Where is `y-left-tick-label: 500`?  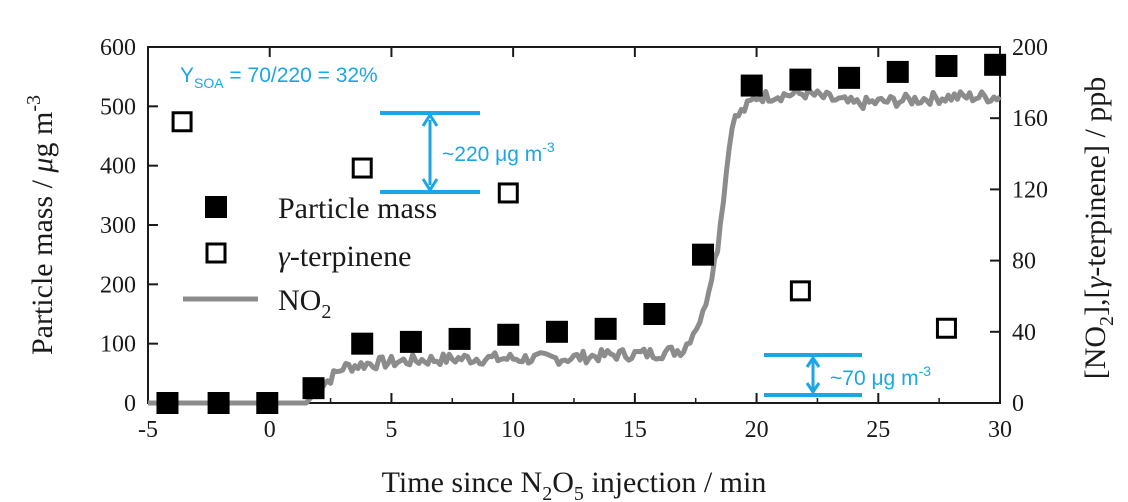
y-left-tick-label: 500 is located at coordinates (118, 107).